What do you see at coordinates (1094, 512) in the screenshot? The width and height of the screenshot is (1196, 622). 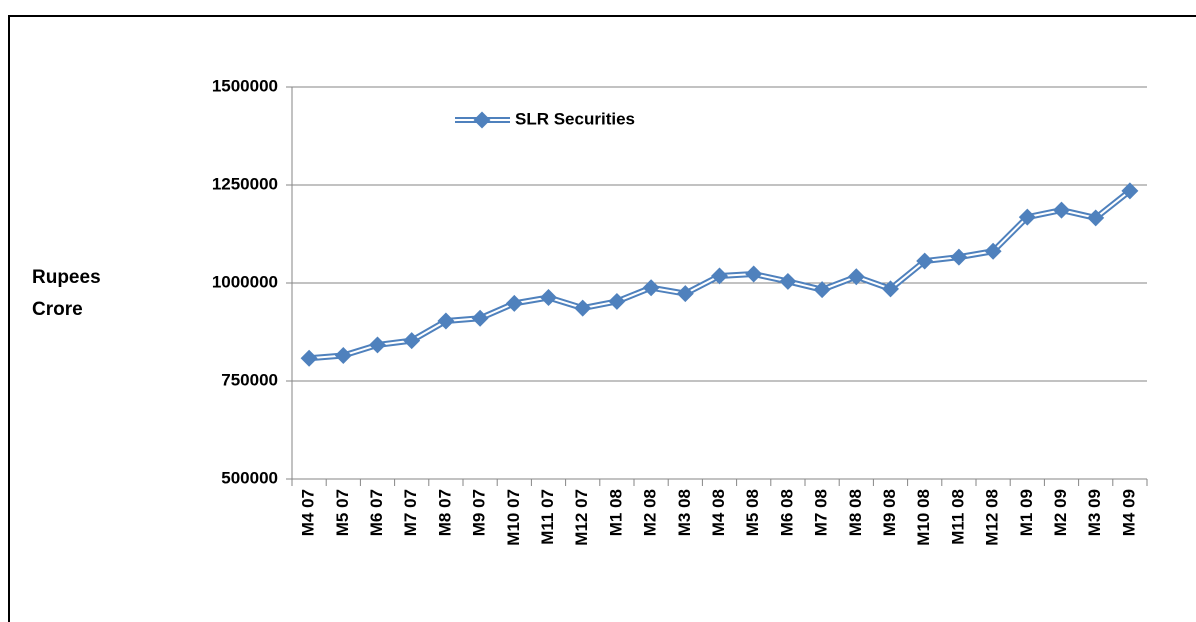 I see `x-tick-label: M3 09` at bounding box center [1094, 512].